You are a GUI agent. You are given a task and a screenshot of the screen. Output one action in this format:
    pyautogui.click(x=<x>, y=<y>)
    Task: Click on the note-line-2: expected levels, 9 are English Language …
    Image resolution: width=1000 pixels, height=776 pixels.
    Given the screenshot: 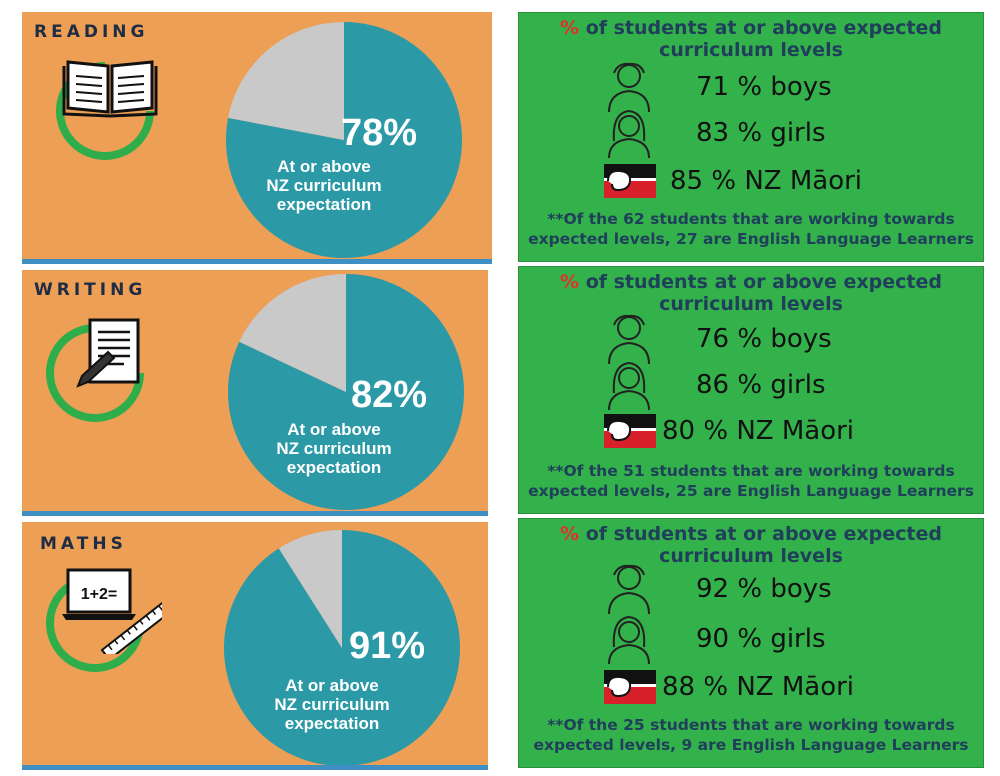 What is the action you would take?
    pyautogui.click(x=751, y=745)
    